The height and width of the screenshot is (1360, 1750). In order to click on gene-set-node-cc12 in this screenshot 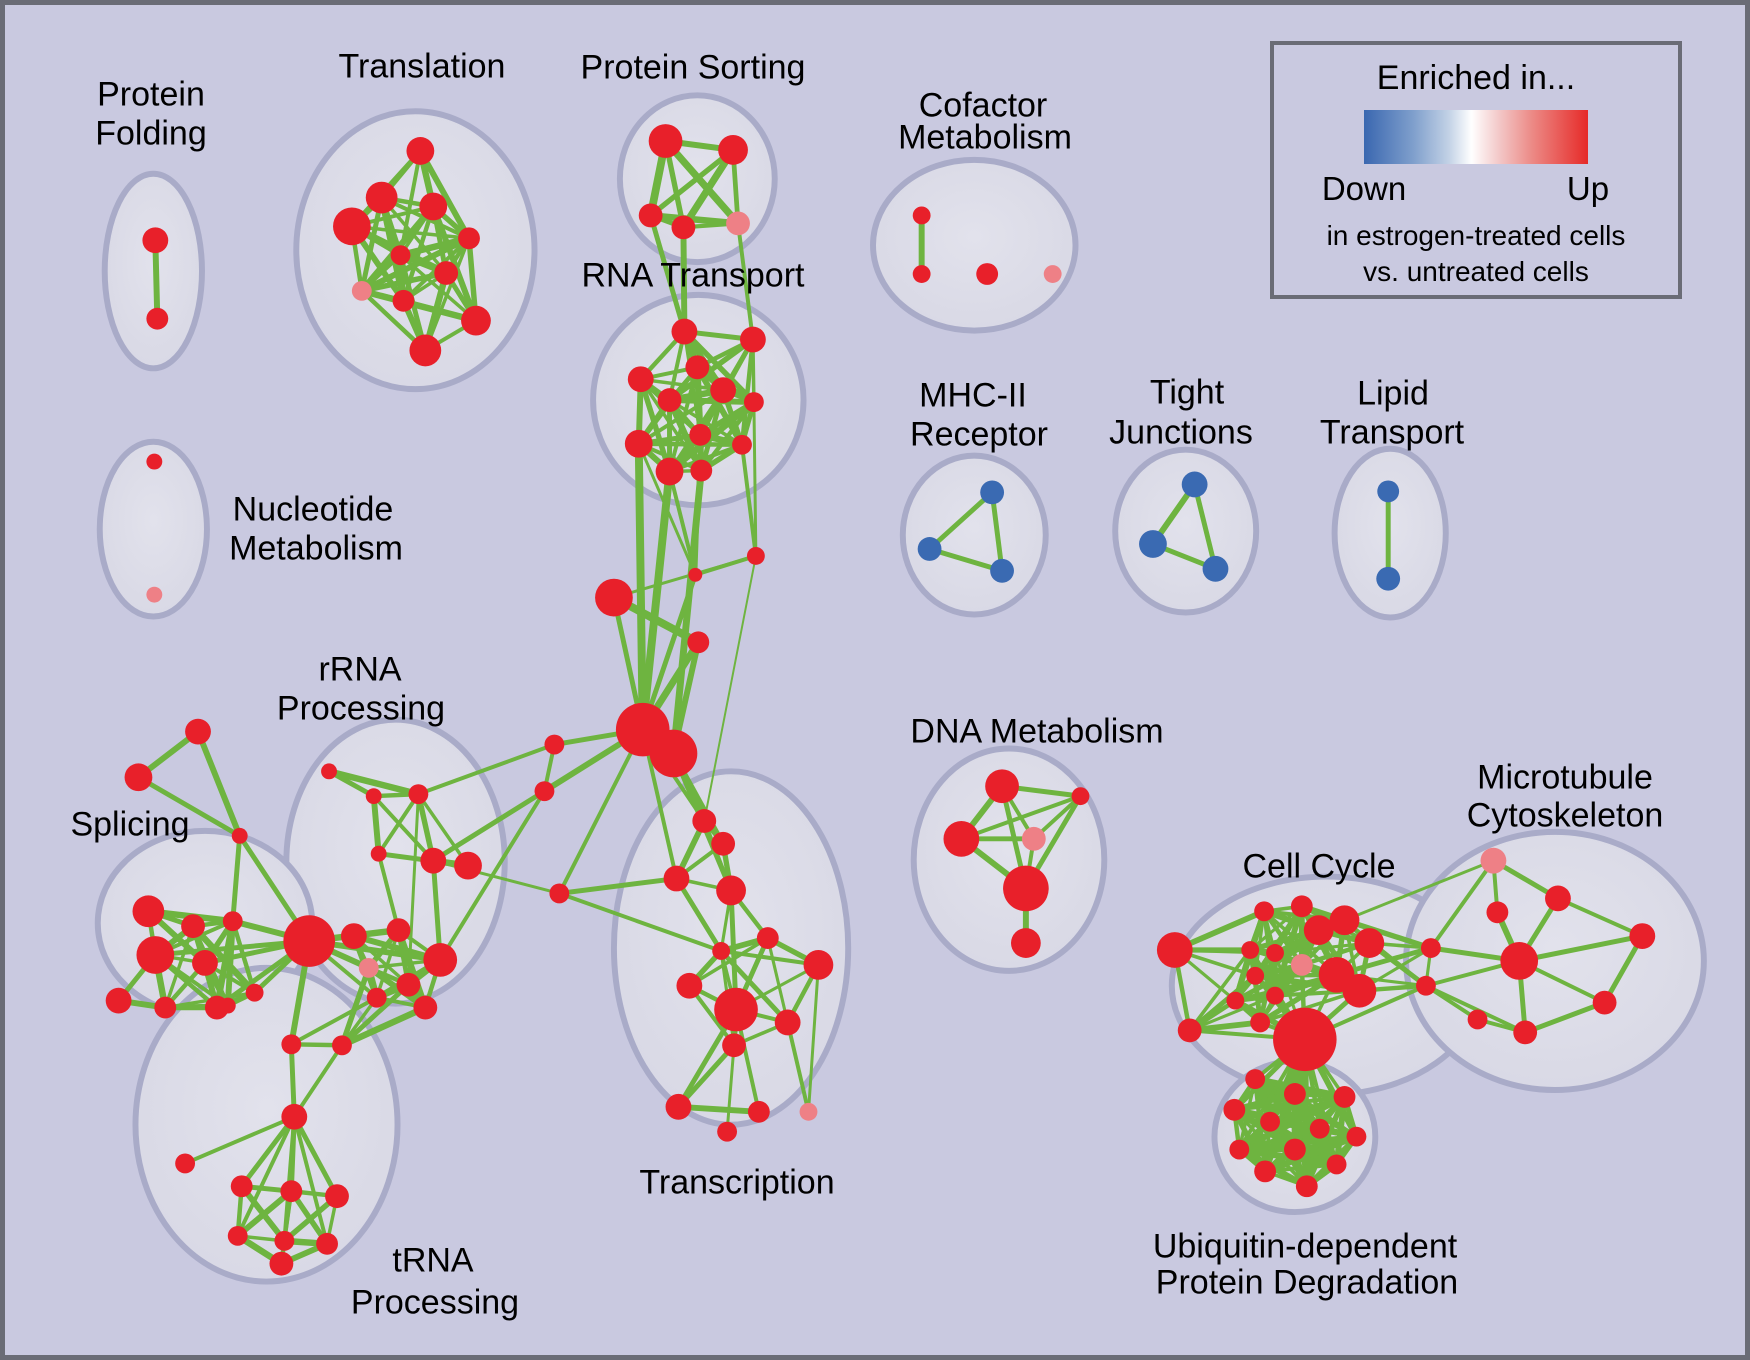, I will do `click(1359, 990)`.